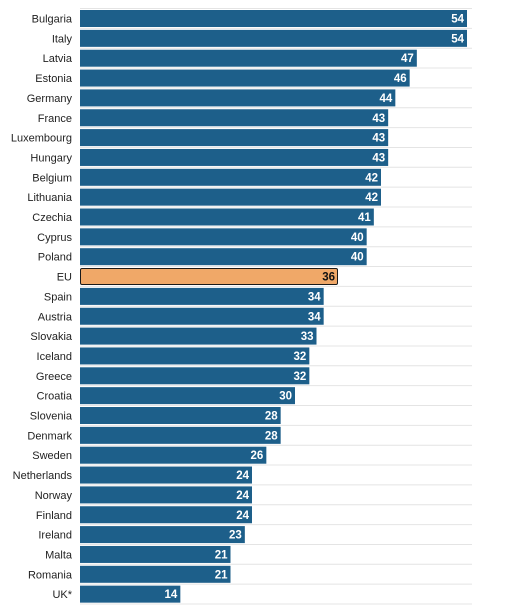  Describe the element at coordinates (245, 78) in the screenshot. I see `bar-estonia` at that location.